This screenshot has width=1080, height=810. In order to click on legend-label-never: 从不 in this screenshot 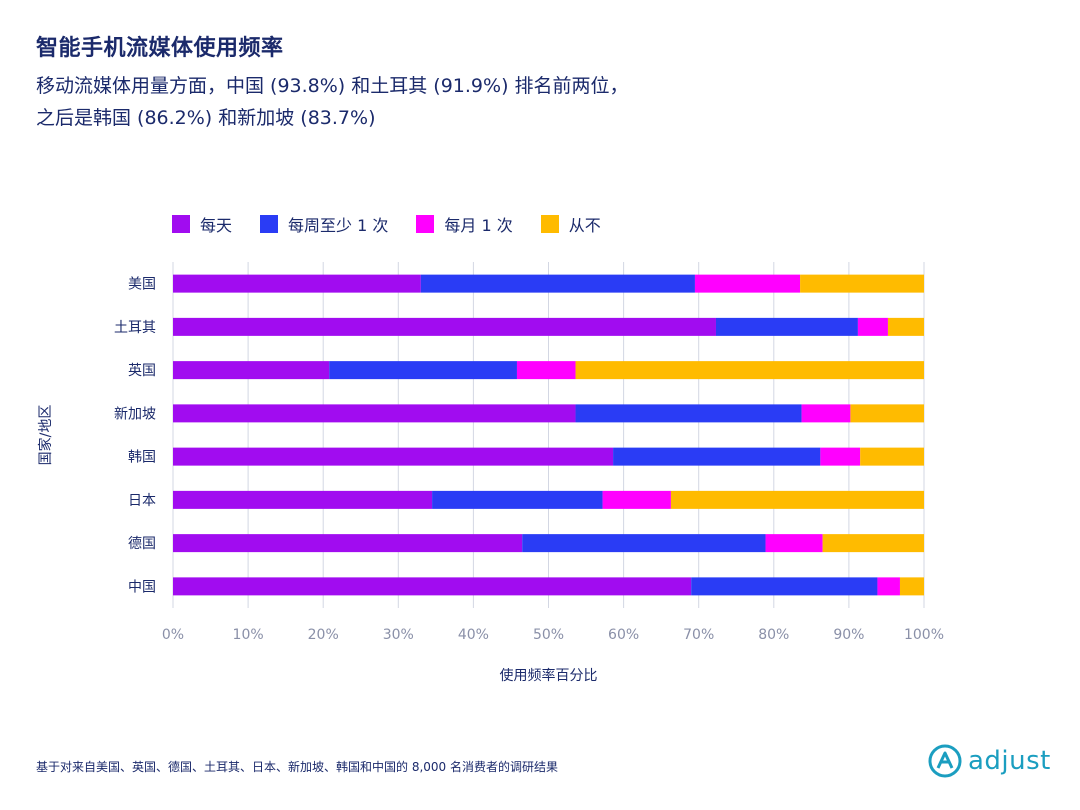, I will do `click(584, 225)`.